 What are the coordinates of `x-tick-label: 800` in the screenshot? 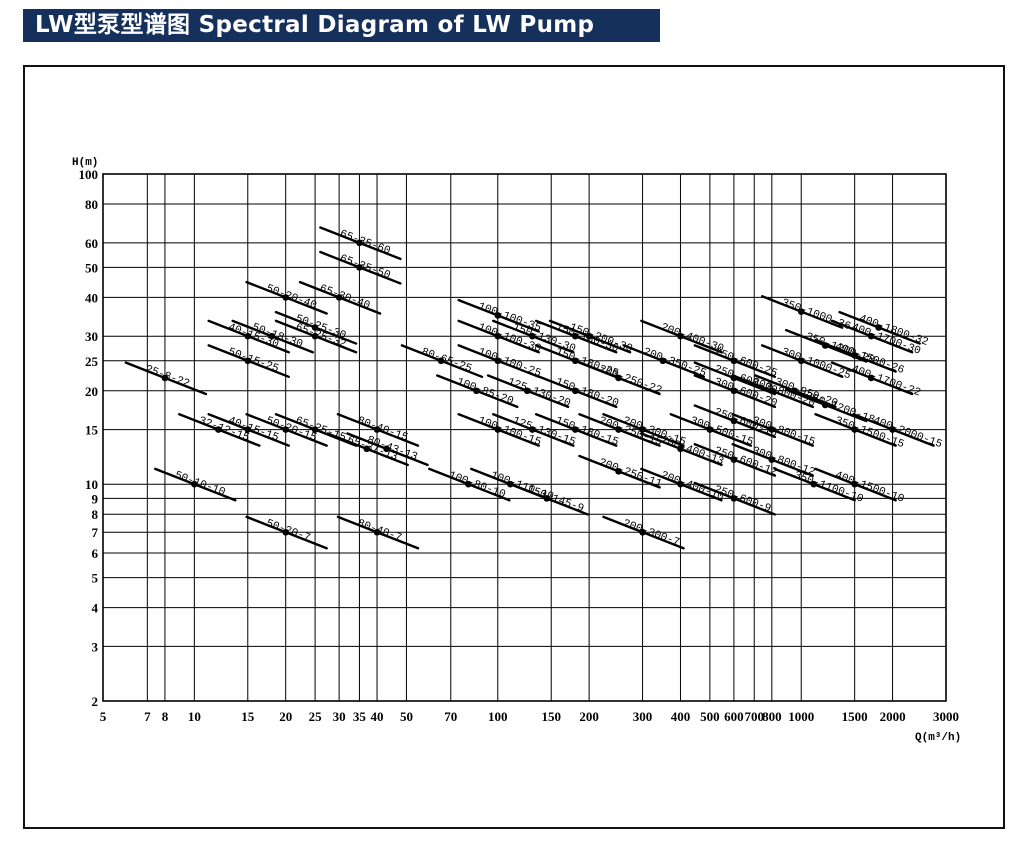 It's located at (772, 716).